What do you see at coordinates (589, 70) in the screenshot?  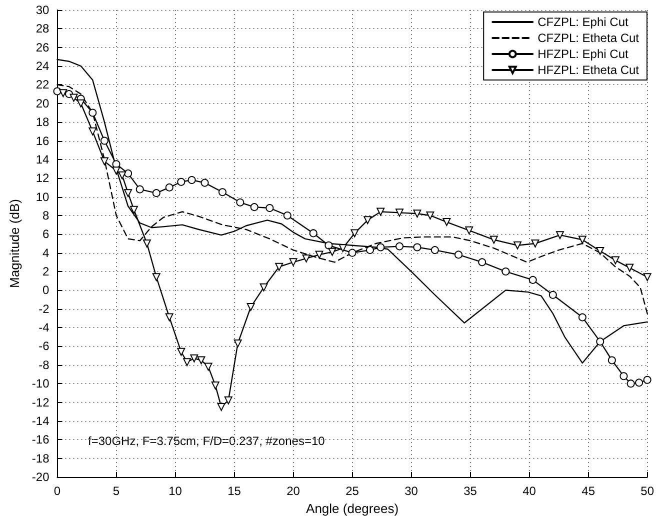 I see `legend-label: HFZPL: Etheta Cut` at bounding box center [589, 70].